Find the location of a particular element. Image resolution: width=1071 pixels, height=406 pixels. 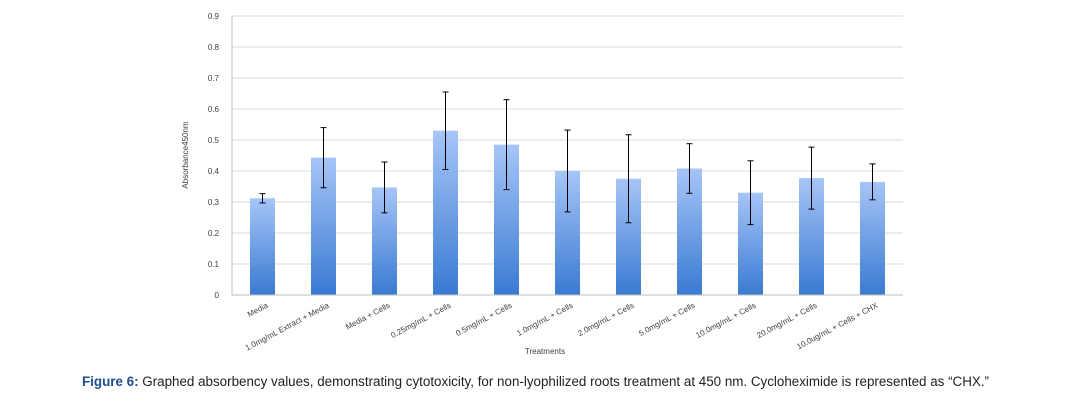

y-tick-label: 0.9 is located at coordinates (214, 16).